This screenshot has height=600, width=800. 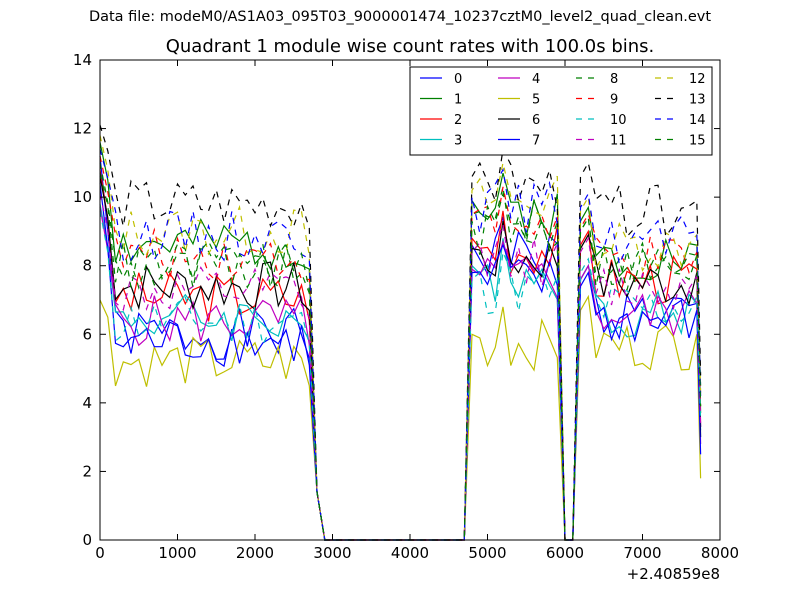 What do you see at coordinates (697, 100) in the screenshot?
I see `legend-label-13: 13` at bounding box center [697, 100].